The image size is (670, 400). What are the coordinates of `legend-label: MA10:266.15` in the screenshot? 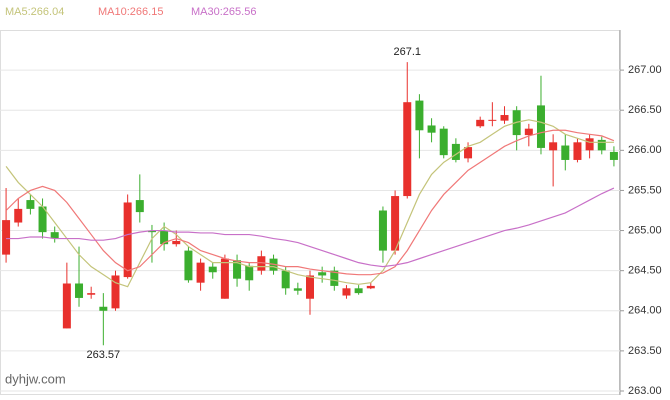 It's located at (130, 12).